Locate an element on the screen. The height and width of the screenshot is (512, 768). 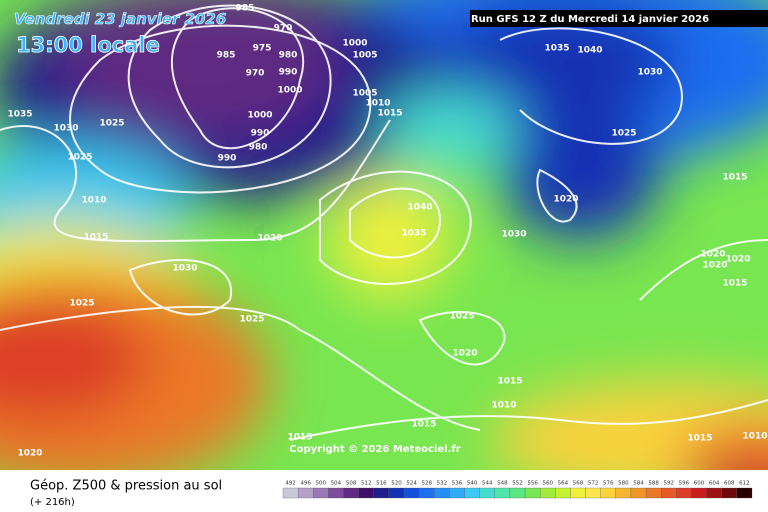
legend-label: 524 is located at coordinates (411, 484).